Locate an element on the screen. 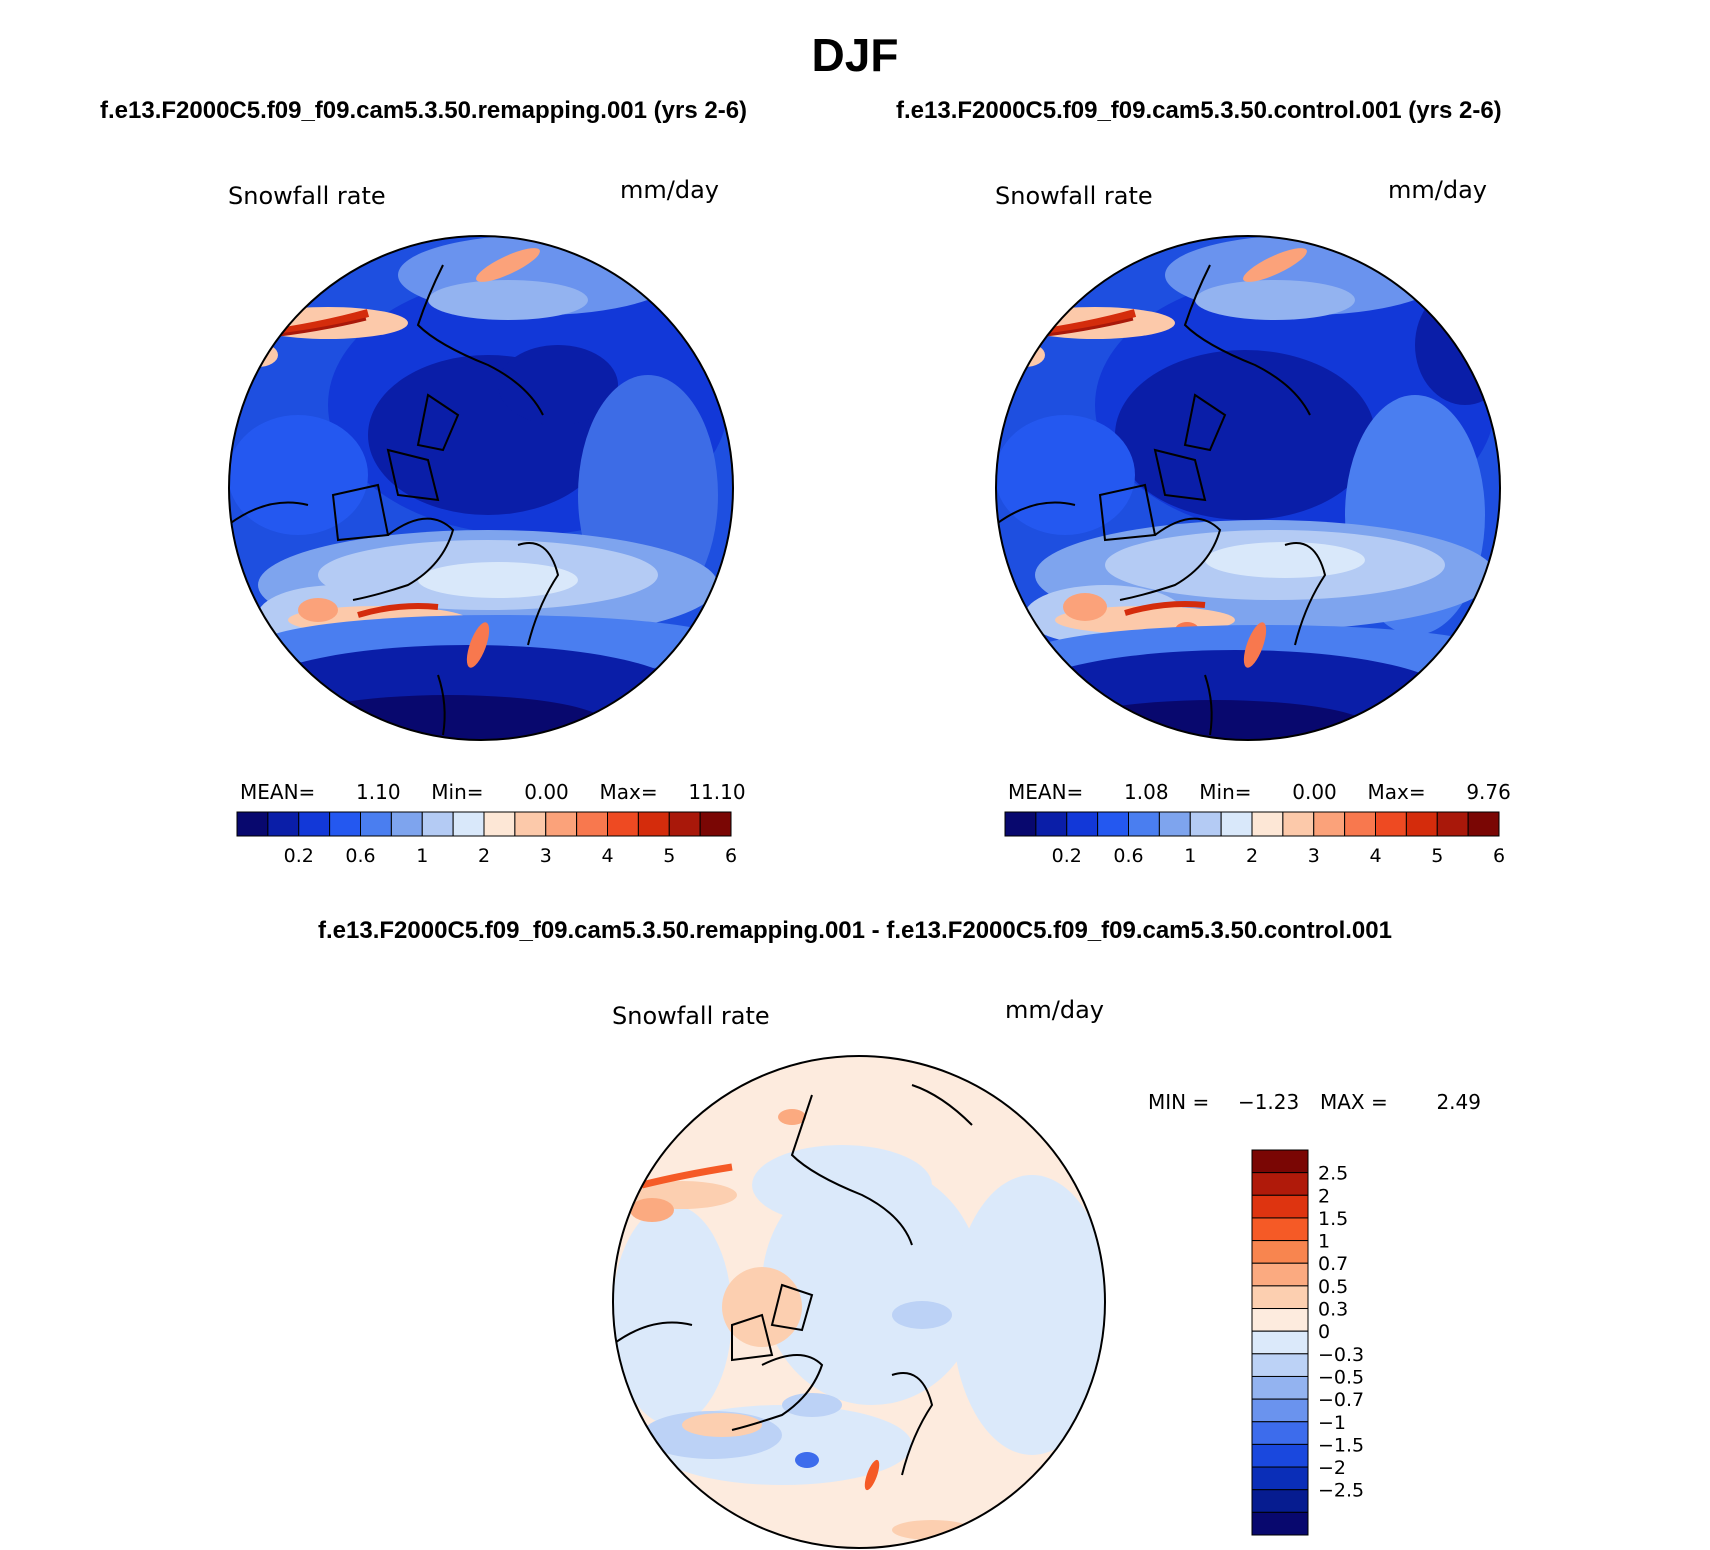 The height and width of the screenshot is (1550, 1710). panel-left-colorbar-tick-label: 6 is located at coordinates (731, 856).